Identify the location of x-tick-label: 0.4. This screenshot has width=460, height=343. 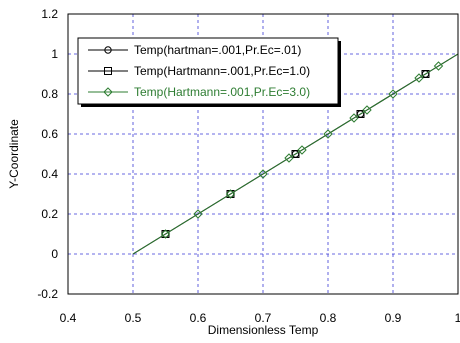
(68, 318).